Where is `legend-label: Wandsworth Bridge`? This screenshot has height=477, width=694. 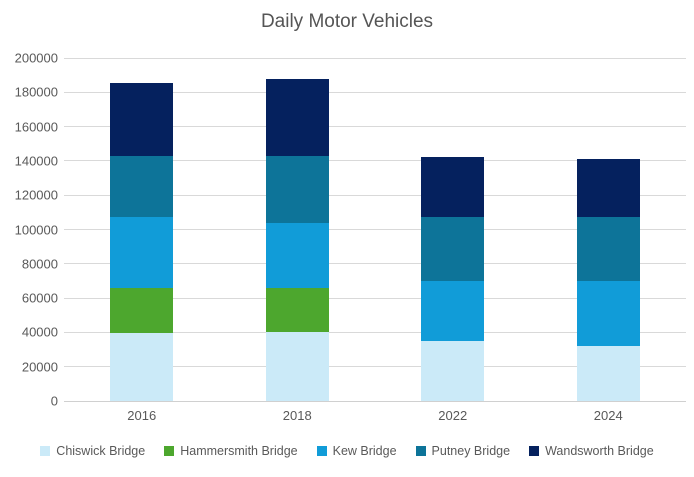
legend-label: Wandsworth Bridge is located at coordinates (599, 451).